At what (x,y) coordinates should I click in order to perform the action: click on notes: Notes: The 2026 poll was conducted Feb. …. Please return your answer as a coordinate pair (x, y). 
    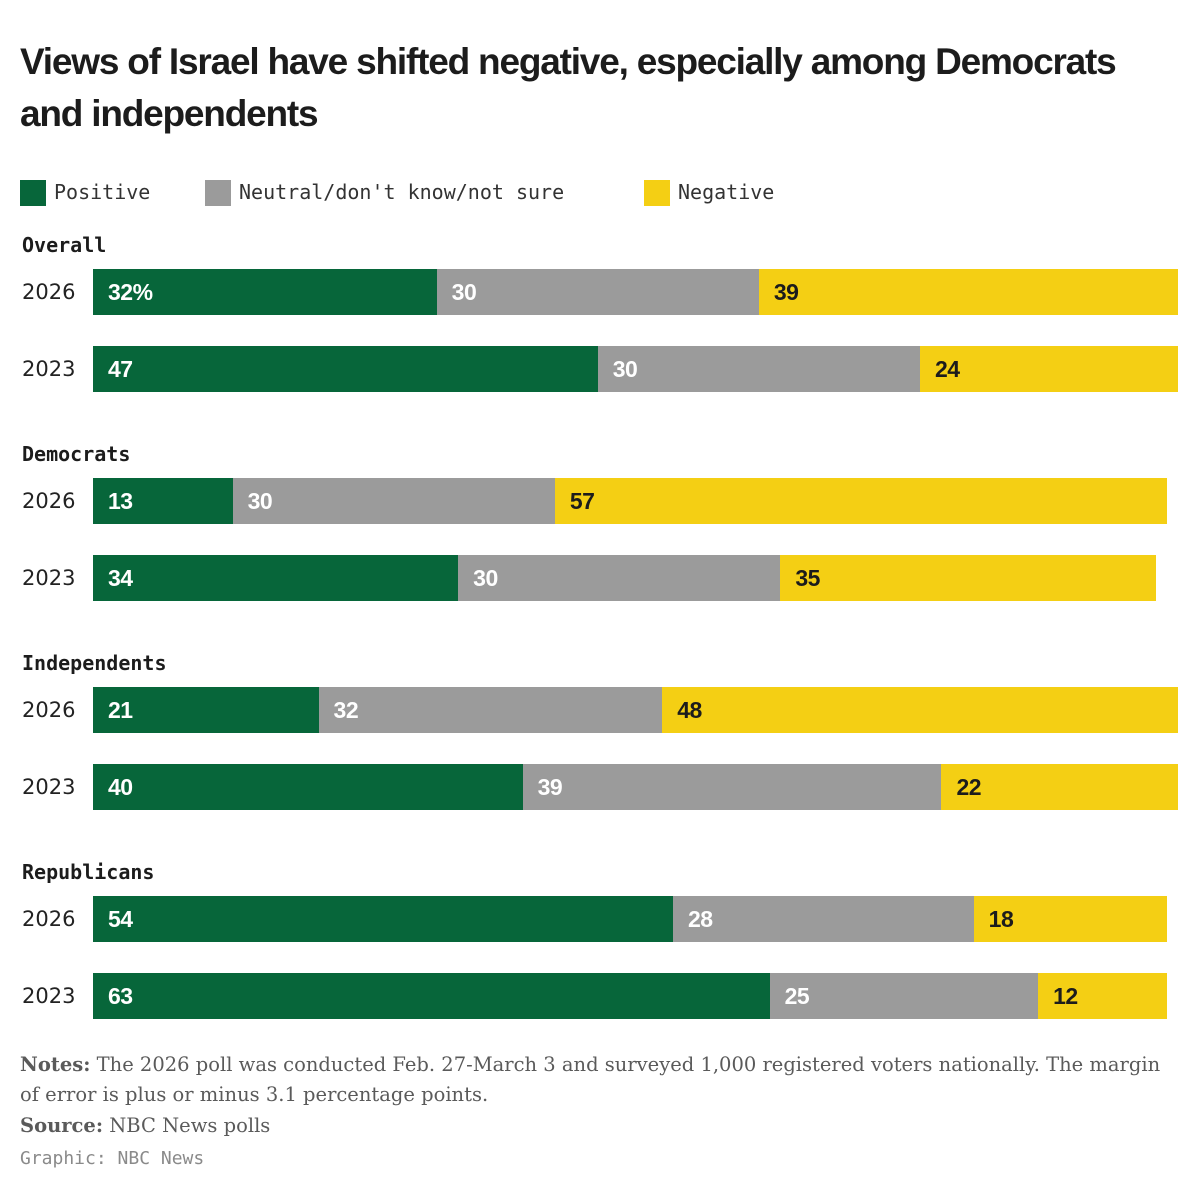
    Looking at the image, I should click on (600, 1080).